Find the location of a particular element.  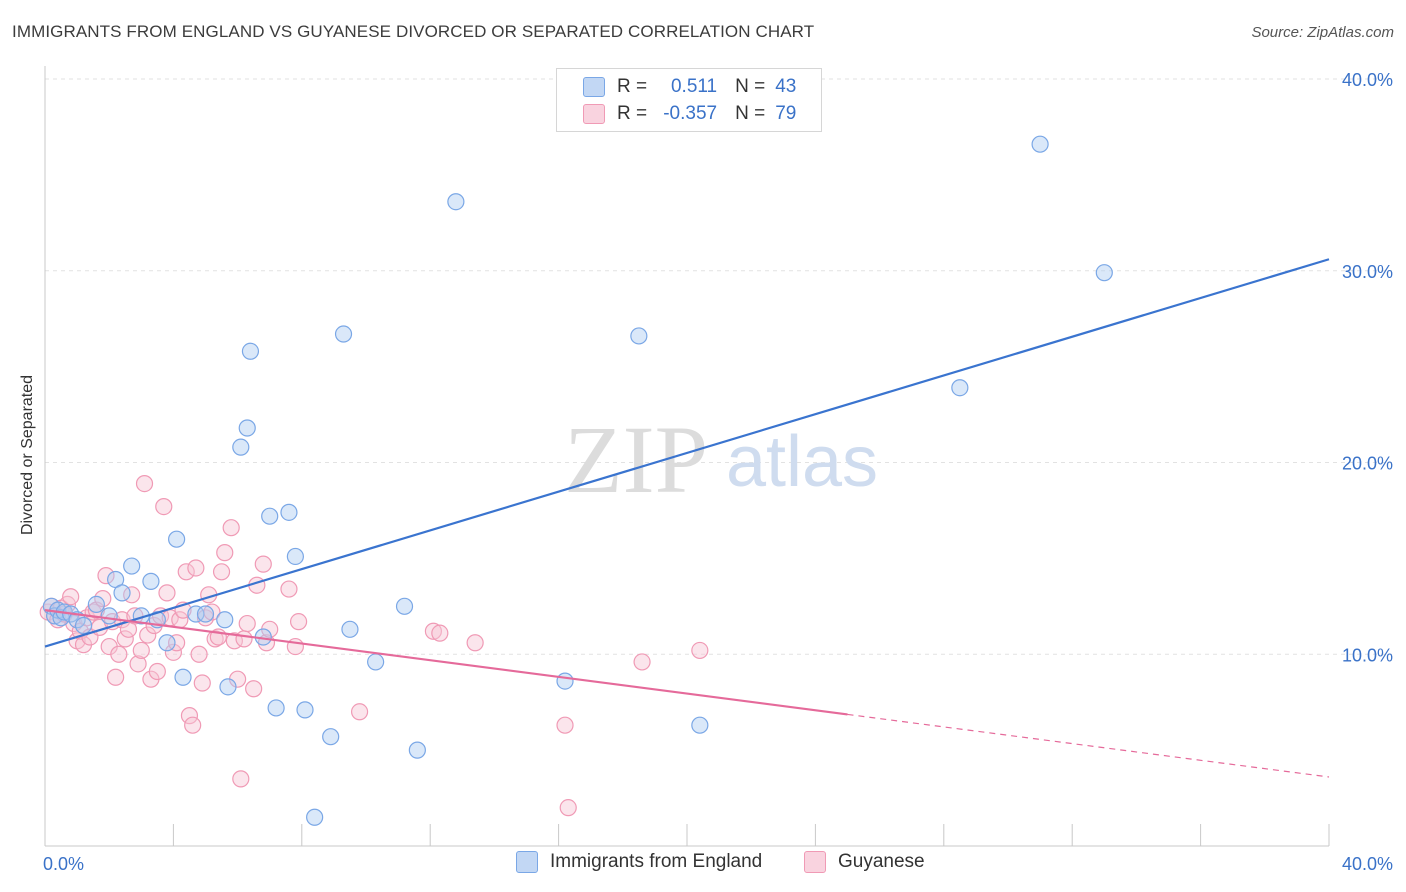

guyanese-trend-line-extension is located at coordinates (1088, 745).